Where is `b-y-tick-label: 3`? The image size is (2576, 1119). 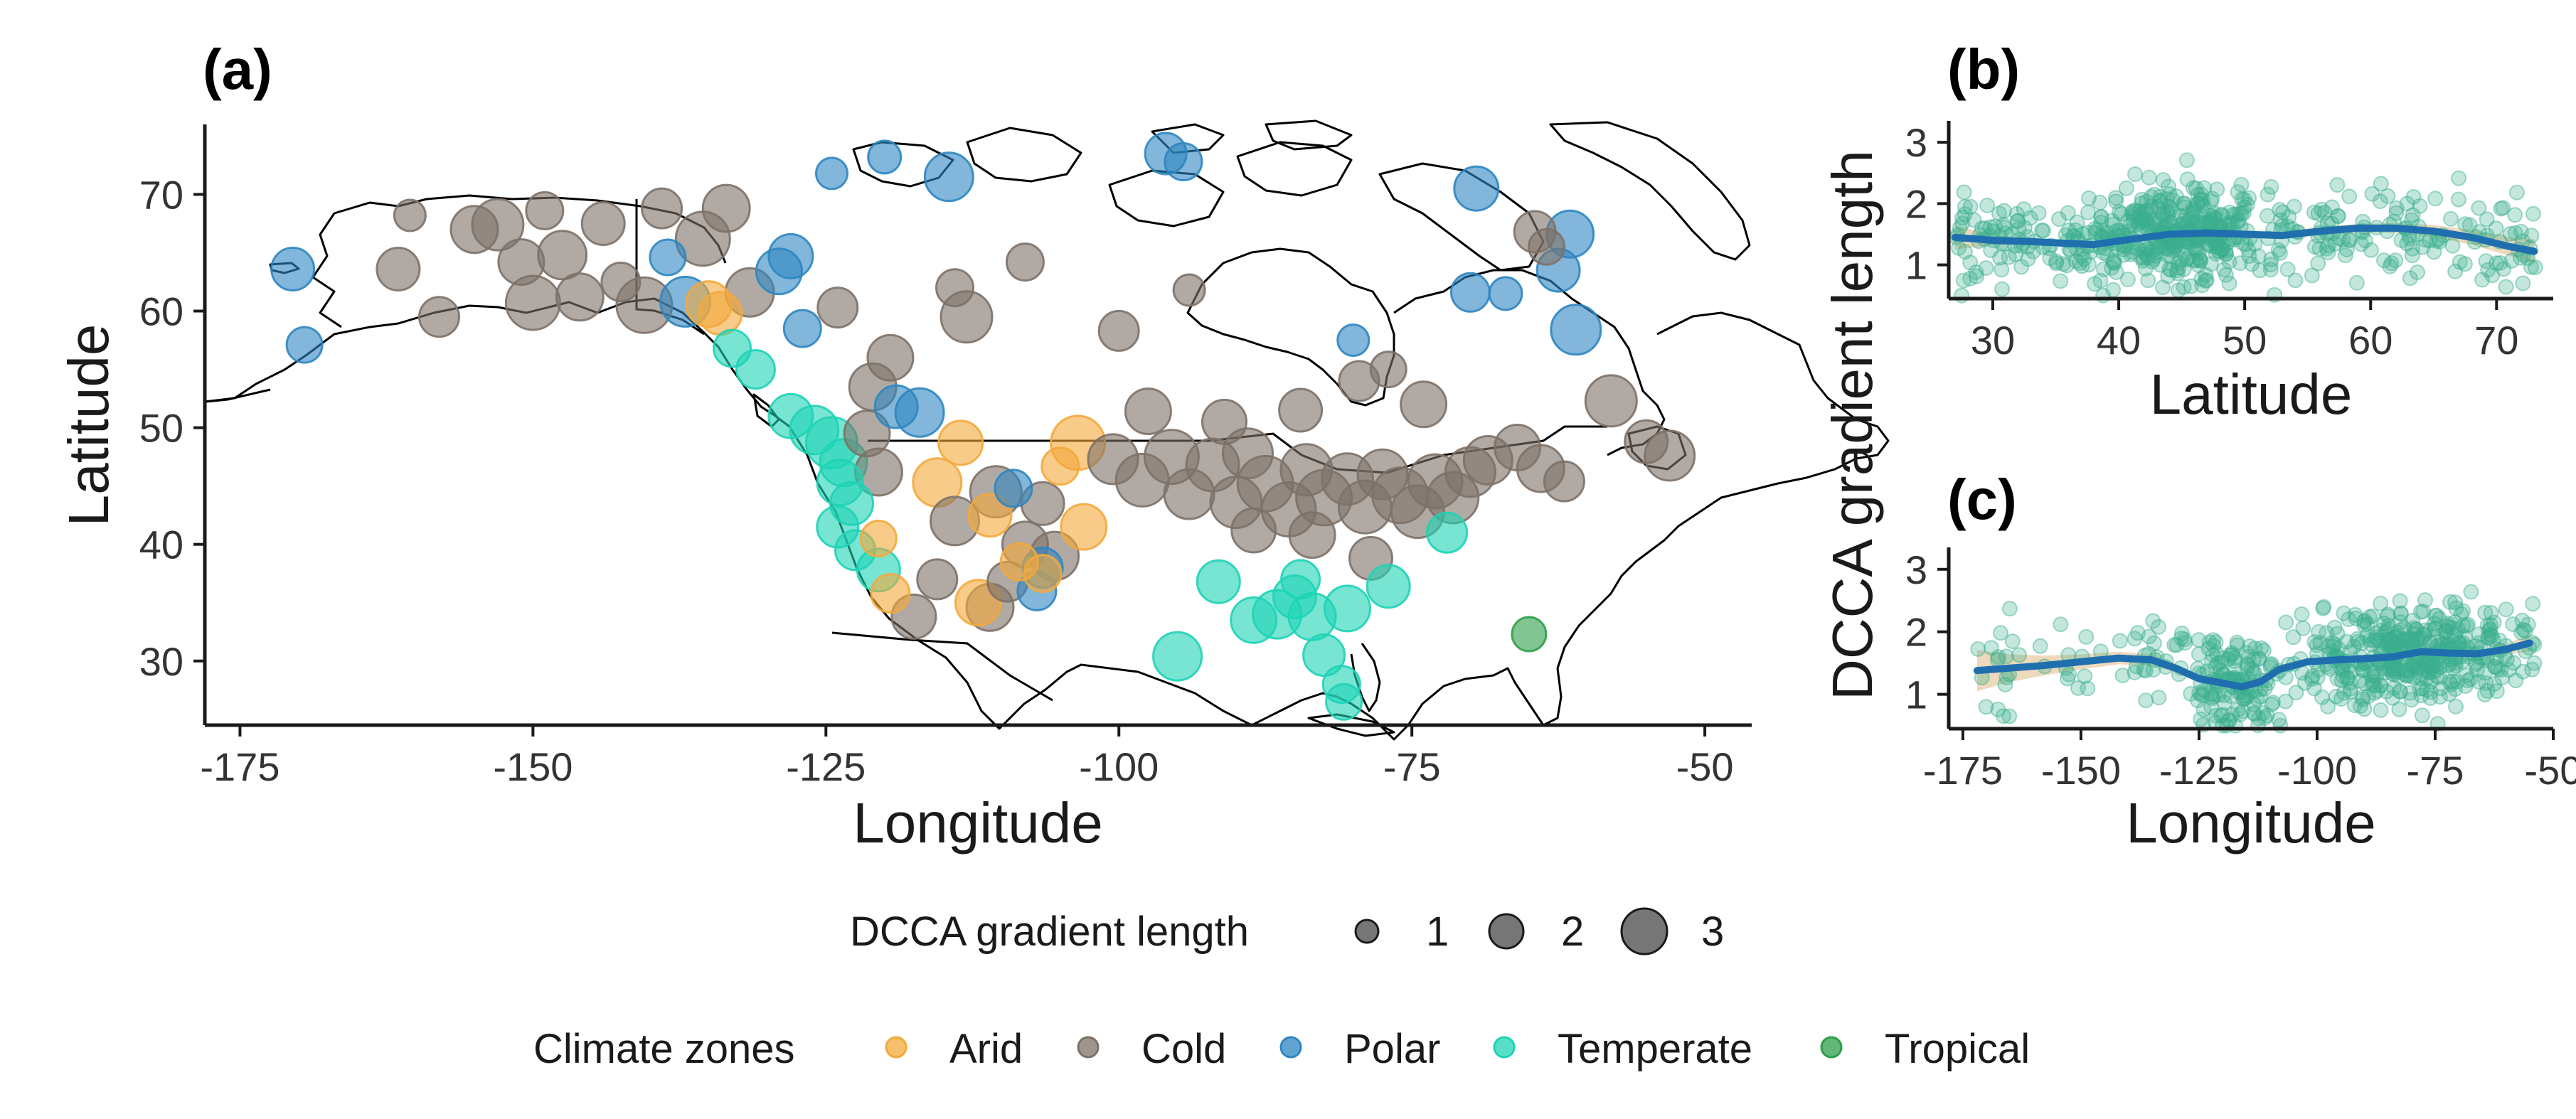
b-y-tick-label: 3 is located at coordinates (1916, 142).